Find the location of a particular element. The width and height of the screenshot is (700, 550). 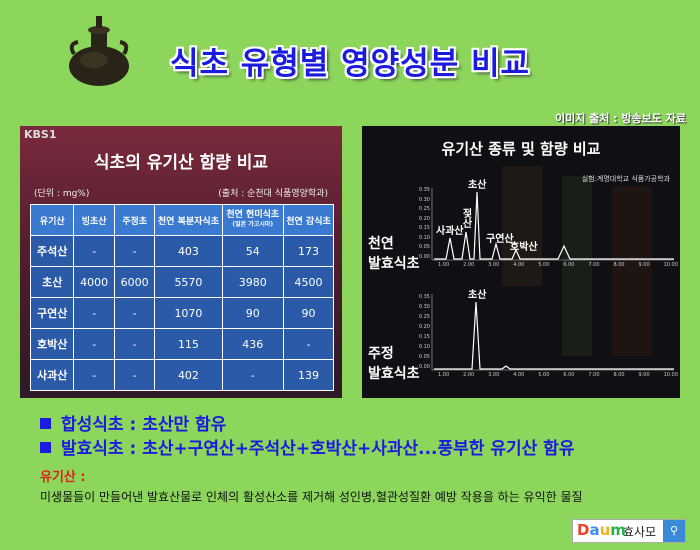

y-ticks-bottom: 0.35 0.30 0.25 0.20 0.15 0.10 0.05 0.00 is located at coordinates (418, 332).